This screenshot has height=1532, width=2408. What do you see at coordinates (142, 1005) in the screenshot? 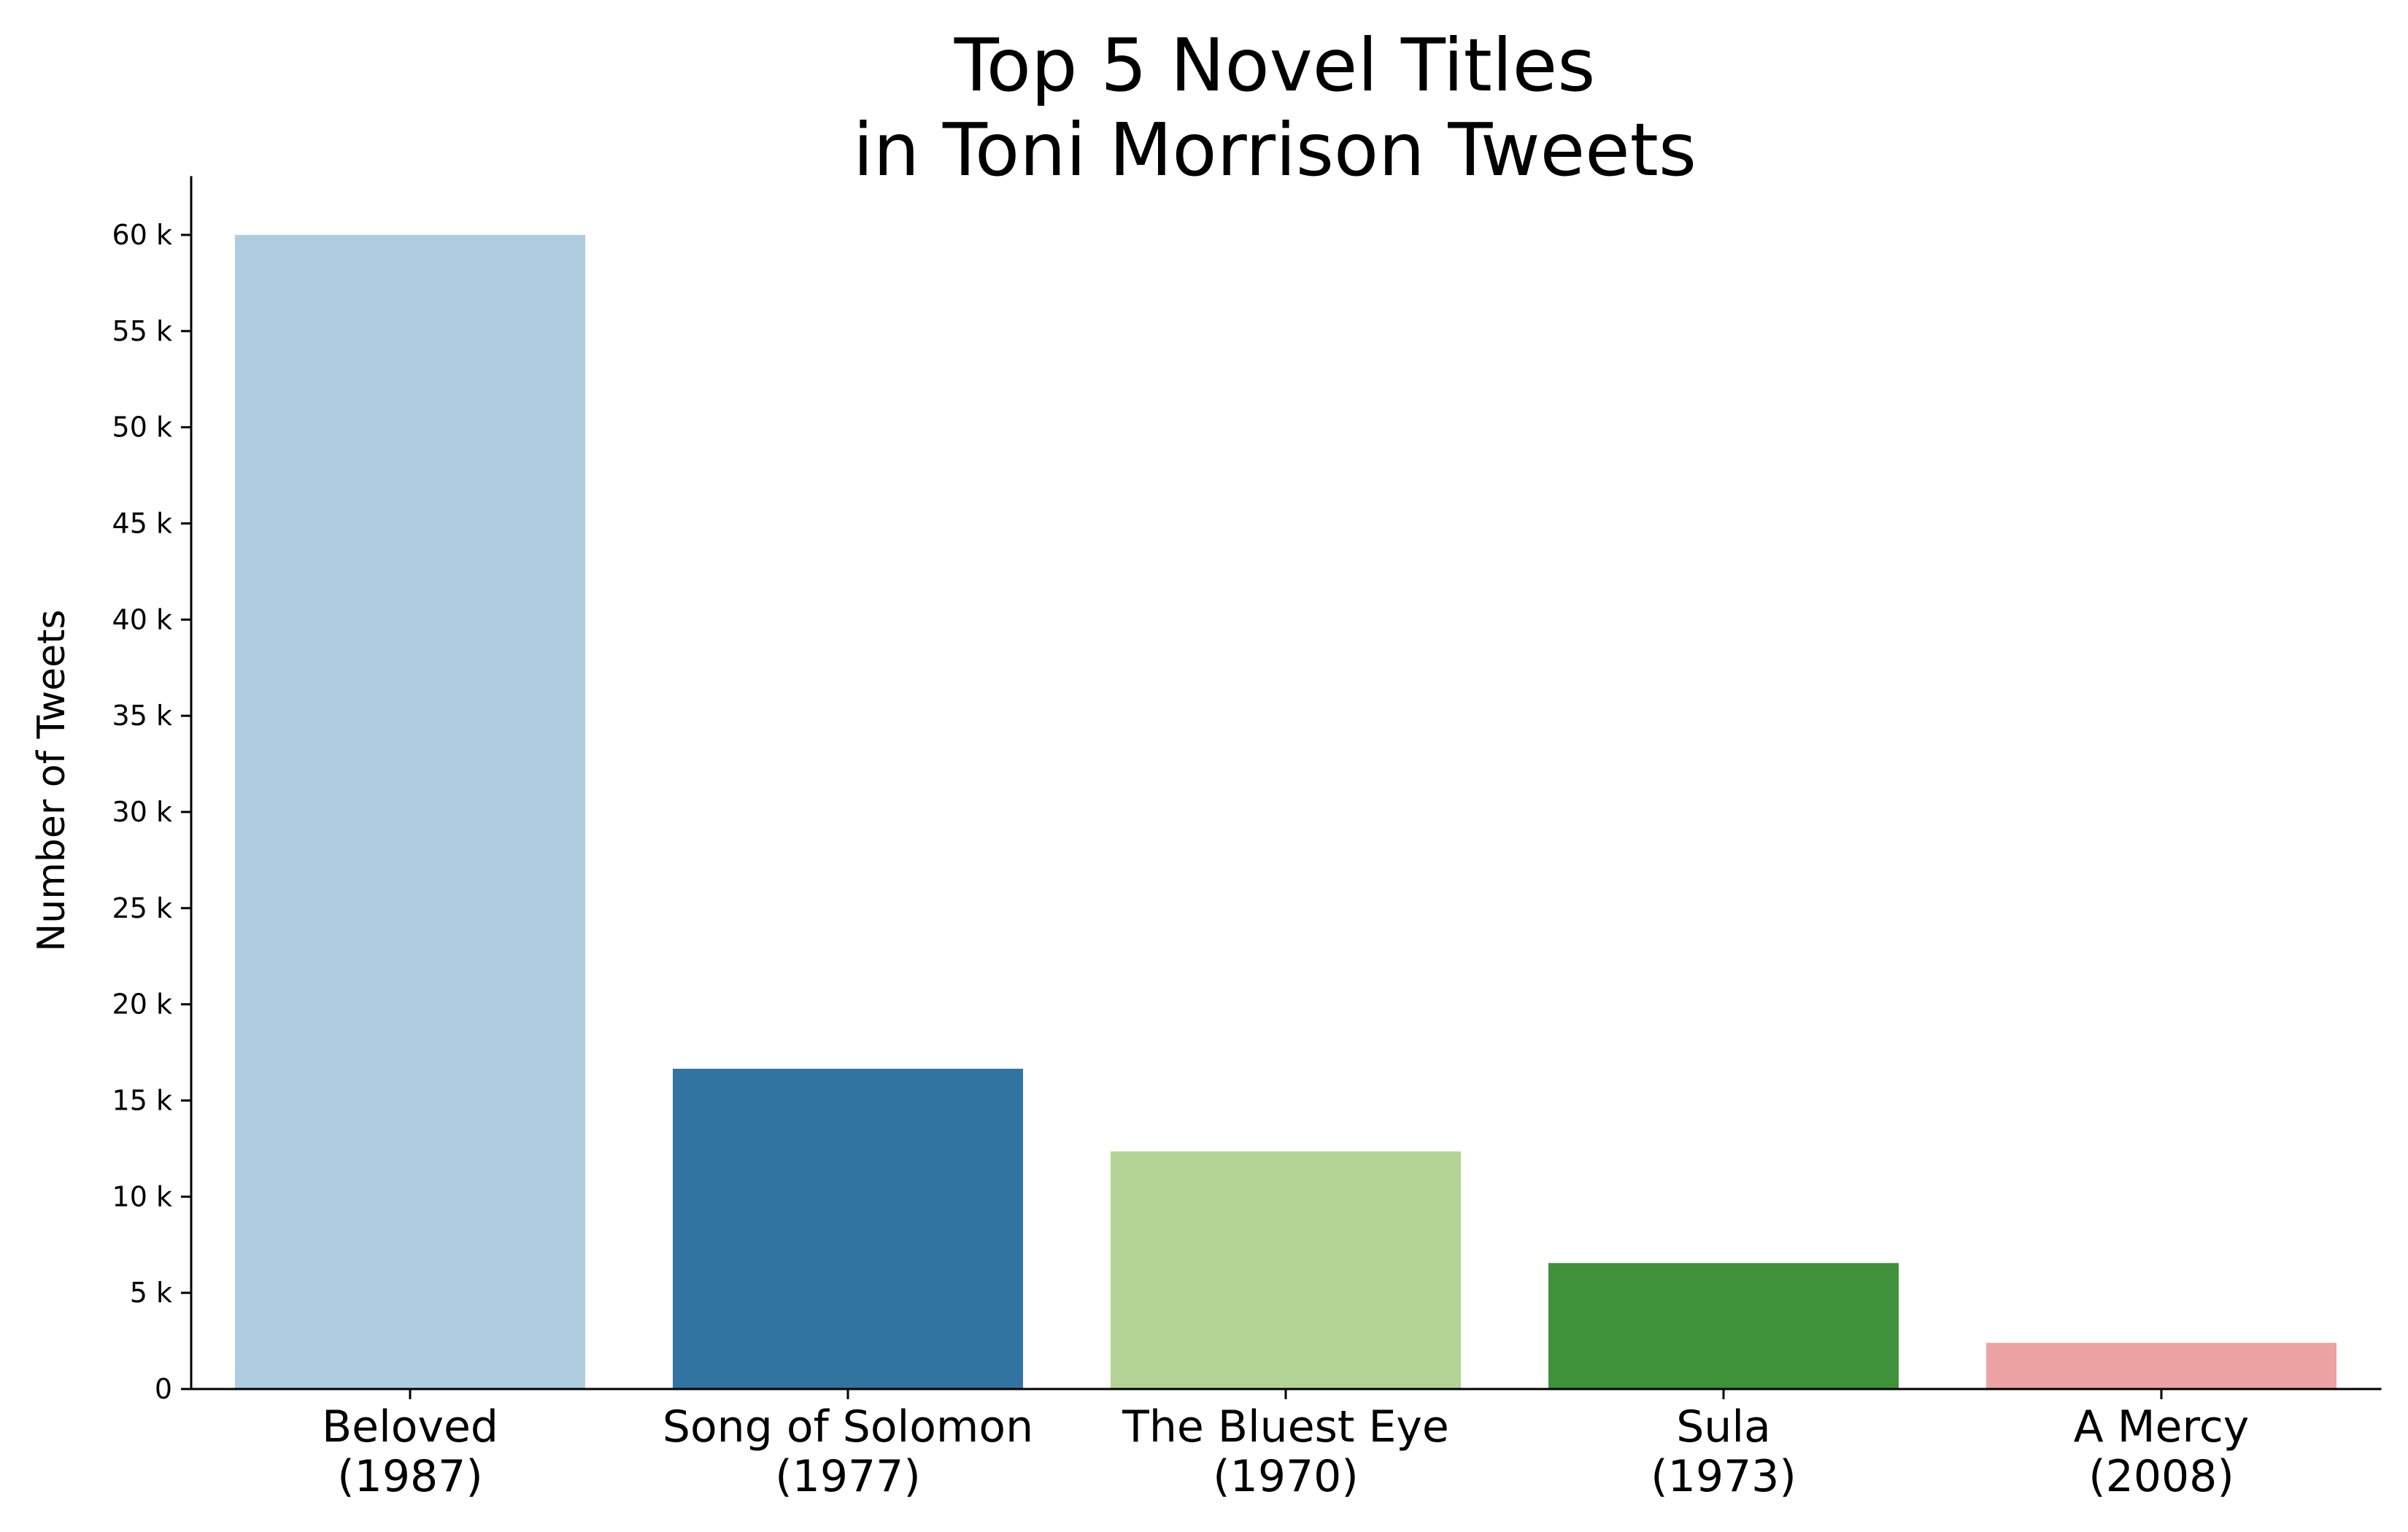
I see `y-tick-label-4: 20 k` at bounding box center [142, 1005].